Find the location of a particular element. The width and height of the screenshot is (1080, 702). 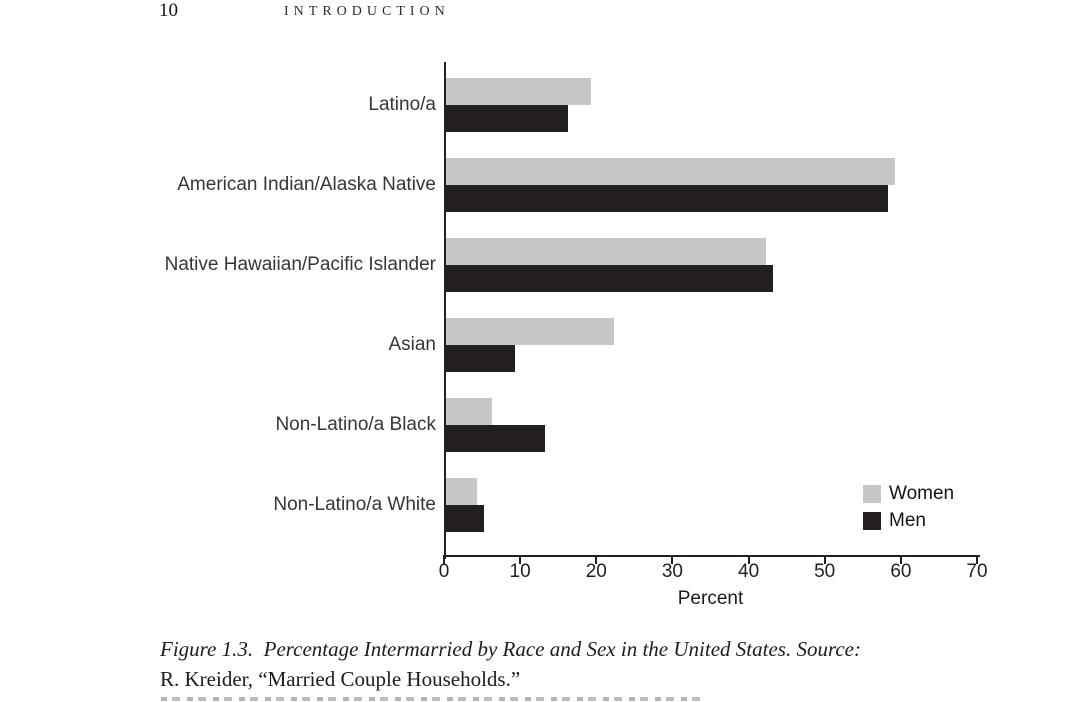

x-tick-label-0: 0 is located at coordinates (444, 571).